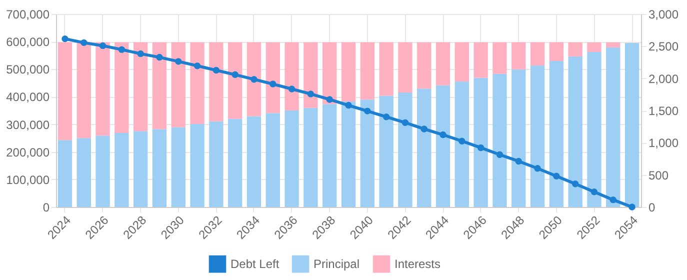  What do you see at coordinates (663, 143) in the screenshot?
I see `y2-tick-label: 1,000` at bounding box center [663, 143].